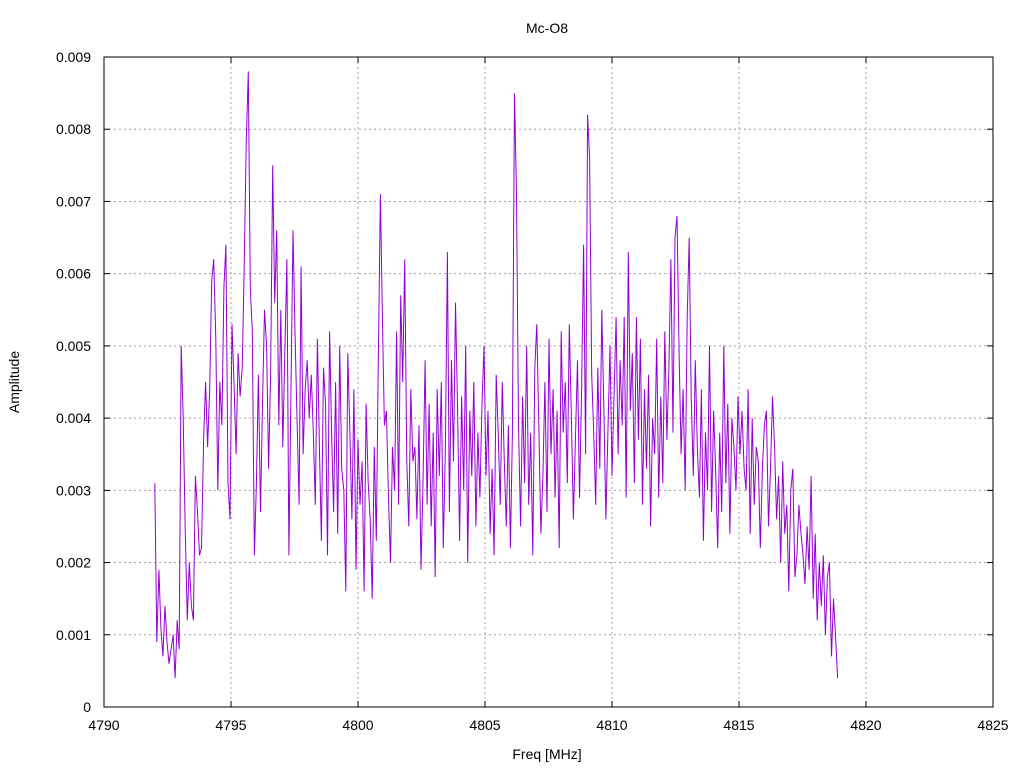 This screenshot has width=1024, height=768. Describe the element at coordinates (73, 635) in the screenshot. I see `y-tick-label: 0.001` at that location.